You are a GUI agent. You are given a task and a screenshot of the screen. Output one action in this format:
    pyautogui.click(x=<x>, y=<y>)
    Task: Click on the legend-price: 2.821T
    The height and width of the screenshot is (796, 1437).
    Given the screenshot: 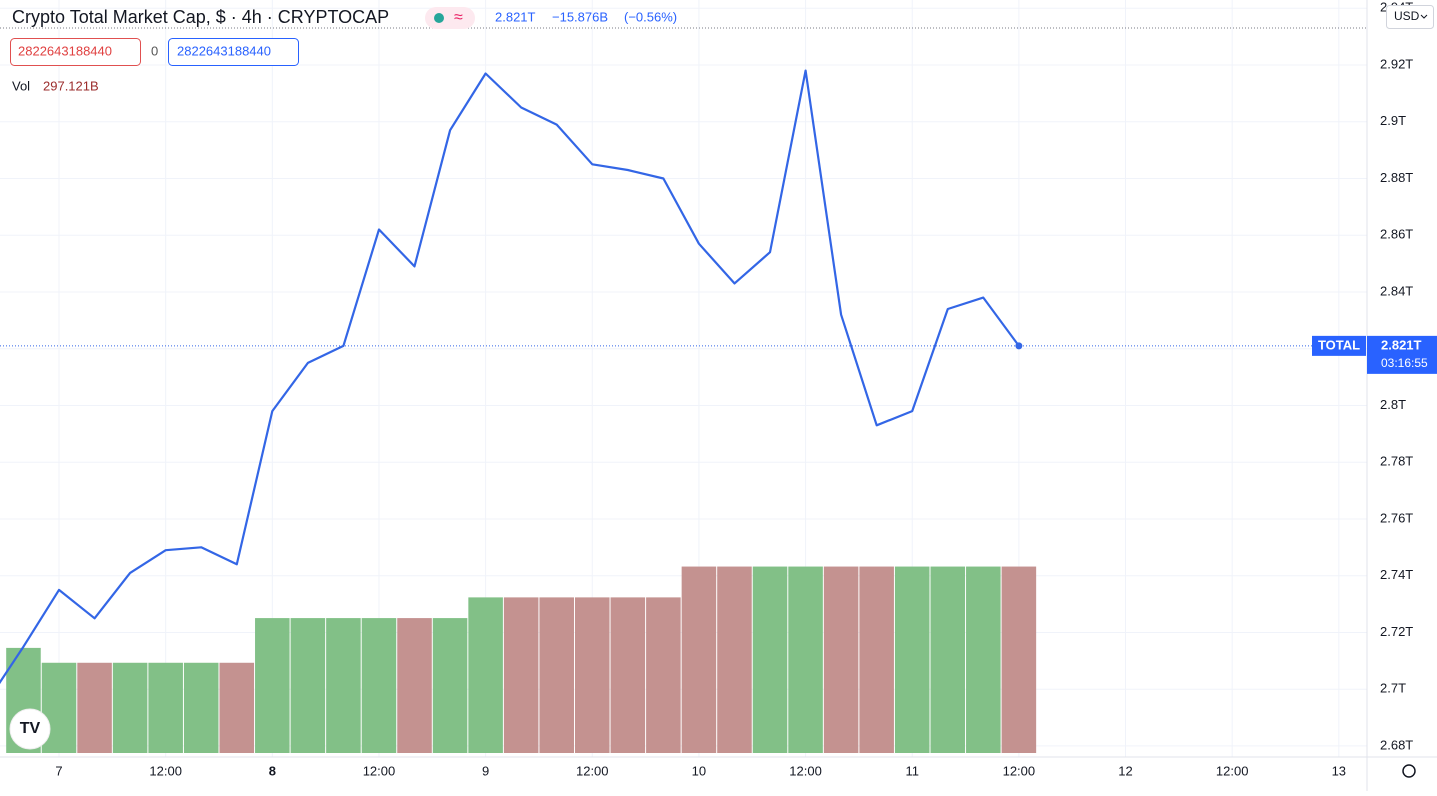 What is the action you would take?
    pyautogui.click(x=515, y=16)
    